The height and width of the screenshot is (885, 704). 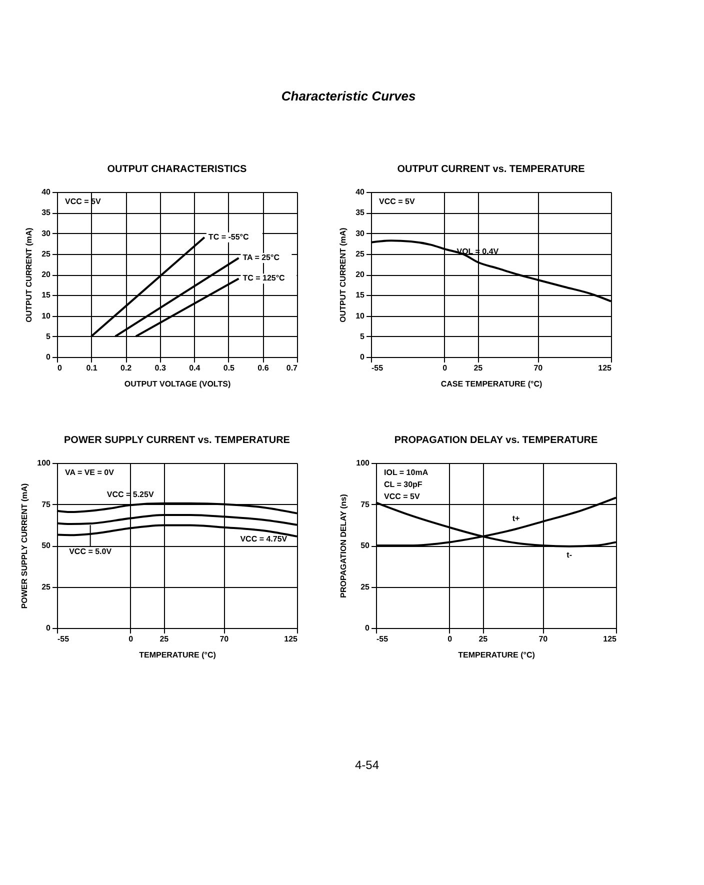 I want to click on x-tick-label: 0.5, so click(x=229, y=368).